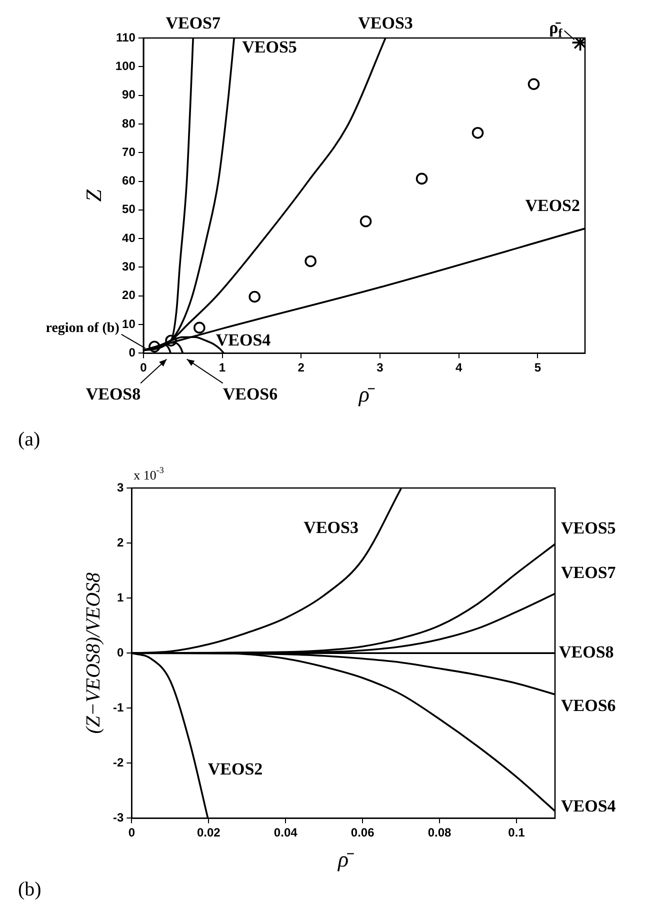  Describe the element at coordinates (118, 707) in the screenshot. I see `y-tick-label: -1` at that location.